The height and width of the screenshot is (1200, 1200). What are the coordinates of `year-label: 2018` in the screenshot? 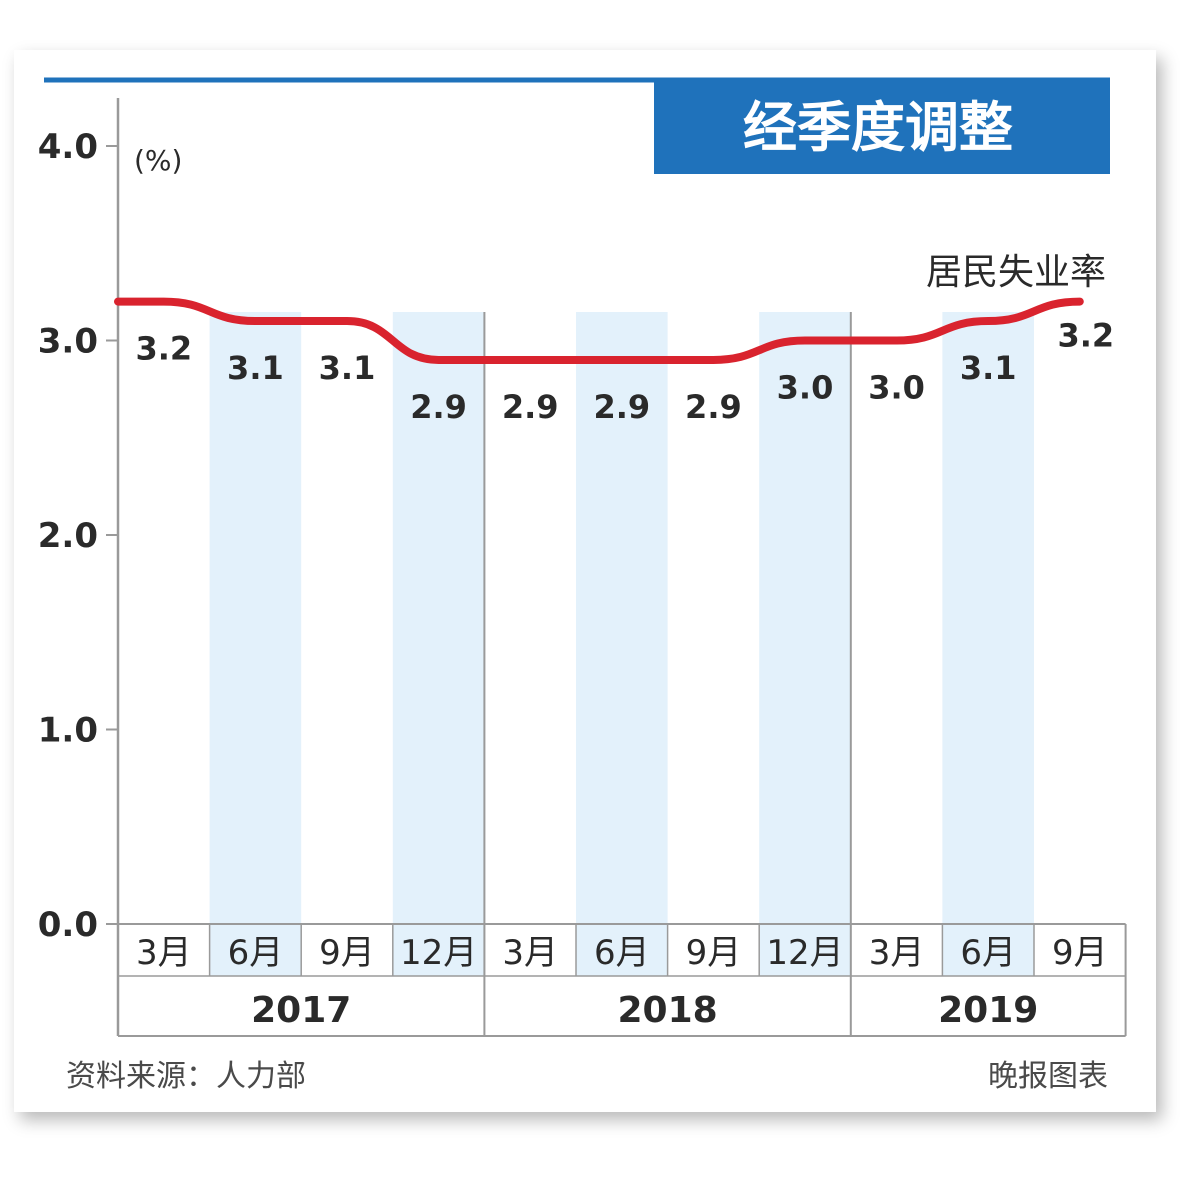 It's located at (667, 1010).